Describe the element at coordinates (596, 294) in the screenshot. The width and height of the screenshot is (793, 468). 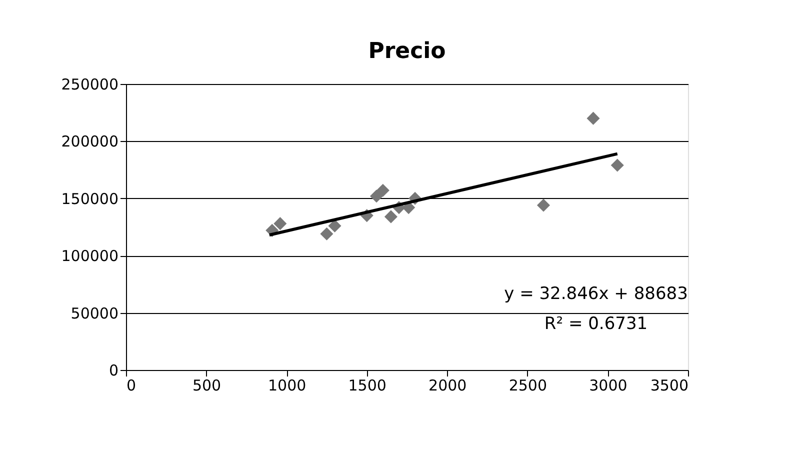
I see `annotation: y = 32.846x + 88683` at that location.